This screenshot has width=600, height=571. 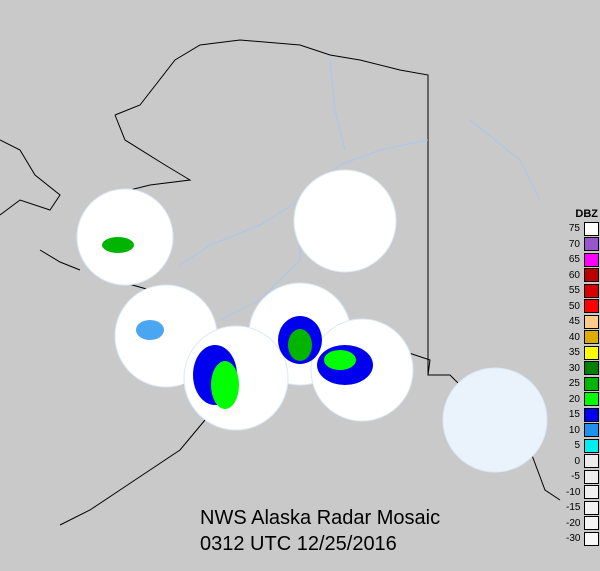 What do you see at coordinates (574, 368) in the screenshot?
I see `legend-label: 30` at bounding box center [574, 368].